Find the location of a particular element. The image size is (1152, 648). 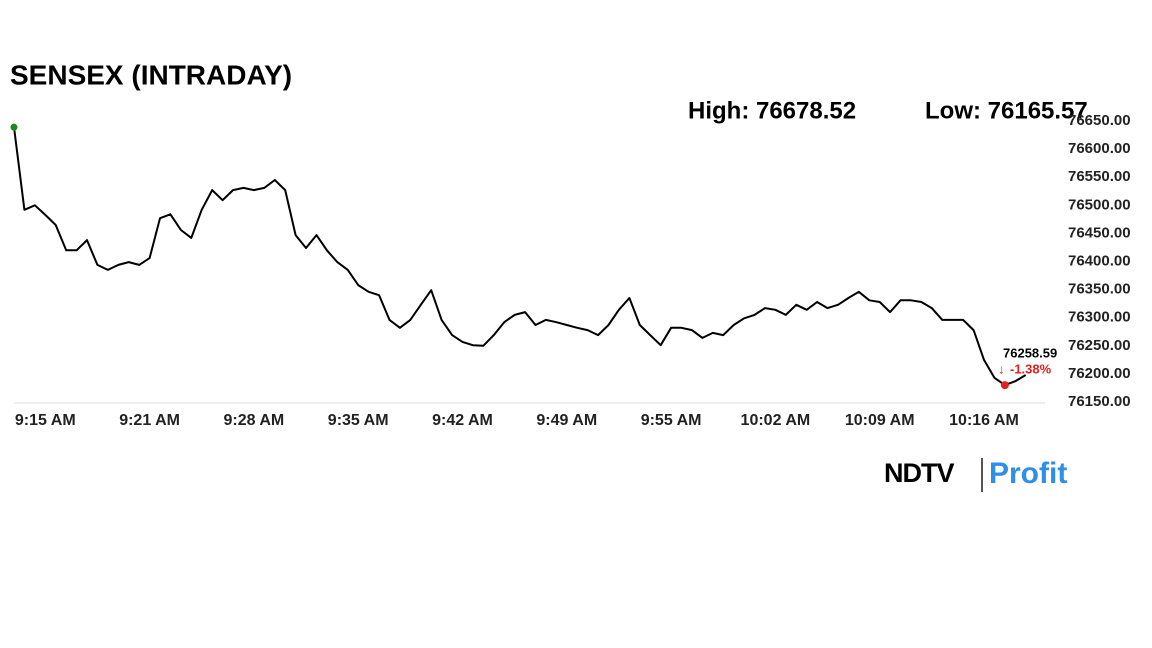

y-tick-label: 76350.00 is located at coordinates (1099, 289).